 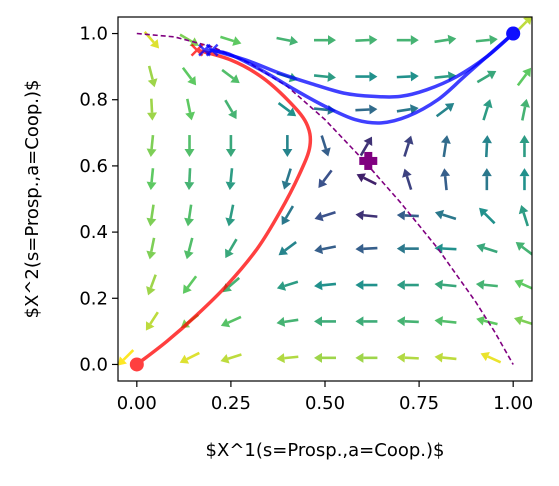 What do you see at coordinates (98, 199) in the screenshot?
I see `y-axis: 0.0 0.2 0.4 0.6 0.8 1.0` at bounding box center [98, 199].